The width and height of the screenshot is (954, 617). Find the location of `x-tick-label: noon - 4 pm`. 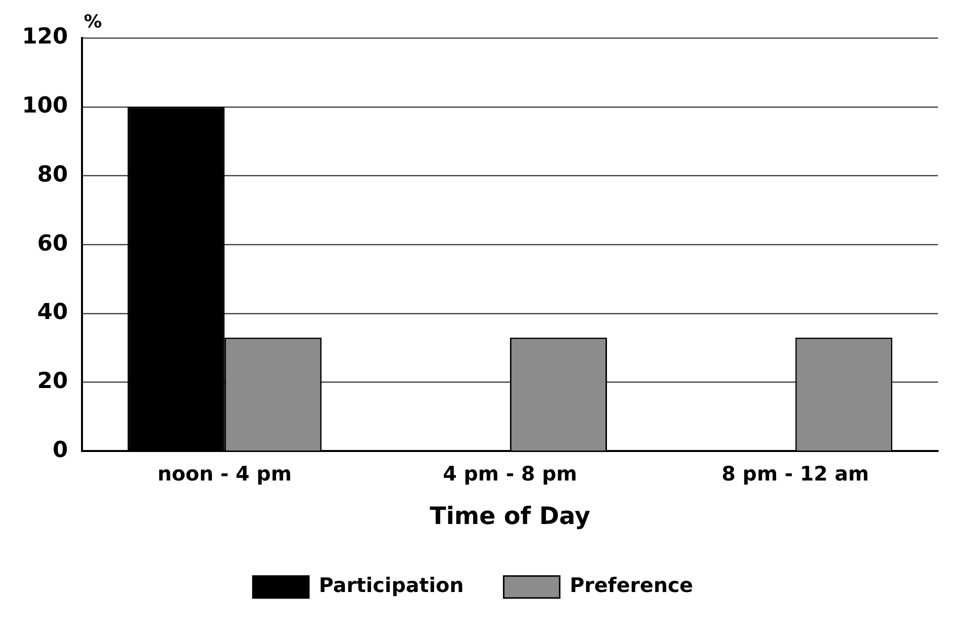

x-tick-label: noon - 4 pm is located at coordinates (224, 473).